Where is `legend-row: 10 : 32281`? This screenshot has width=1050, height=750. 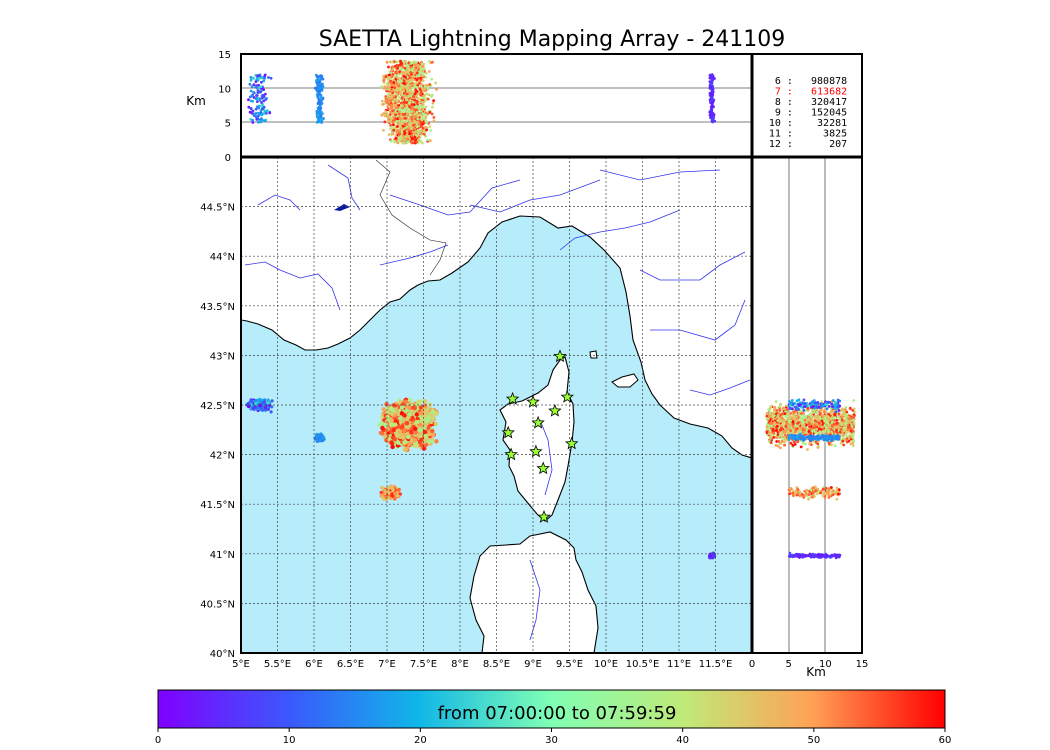 legend-row: 10 : 32281 is located at coordinates (808, 123).